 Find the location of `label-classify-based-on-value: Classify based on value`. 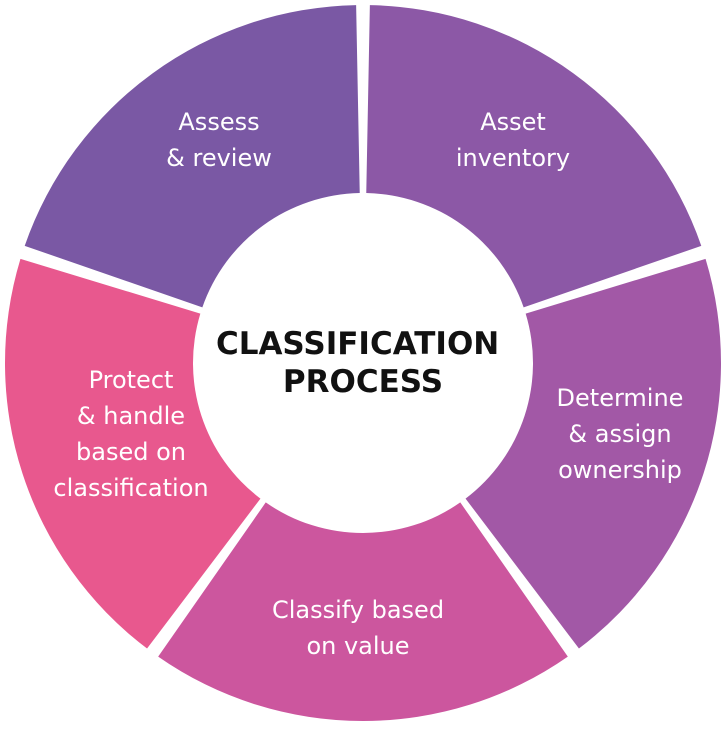

label-classify-based-on-value: Classify based on value is located at coordinates (358, 628).